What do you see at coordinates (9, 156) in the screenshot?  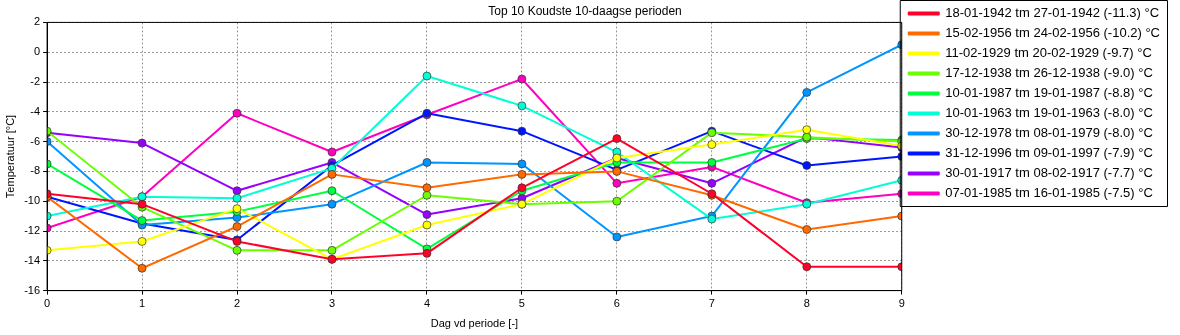 I see `y-axis-title: Temperatuur [°C]` at bounding box center [9, 156].